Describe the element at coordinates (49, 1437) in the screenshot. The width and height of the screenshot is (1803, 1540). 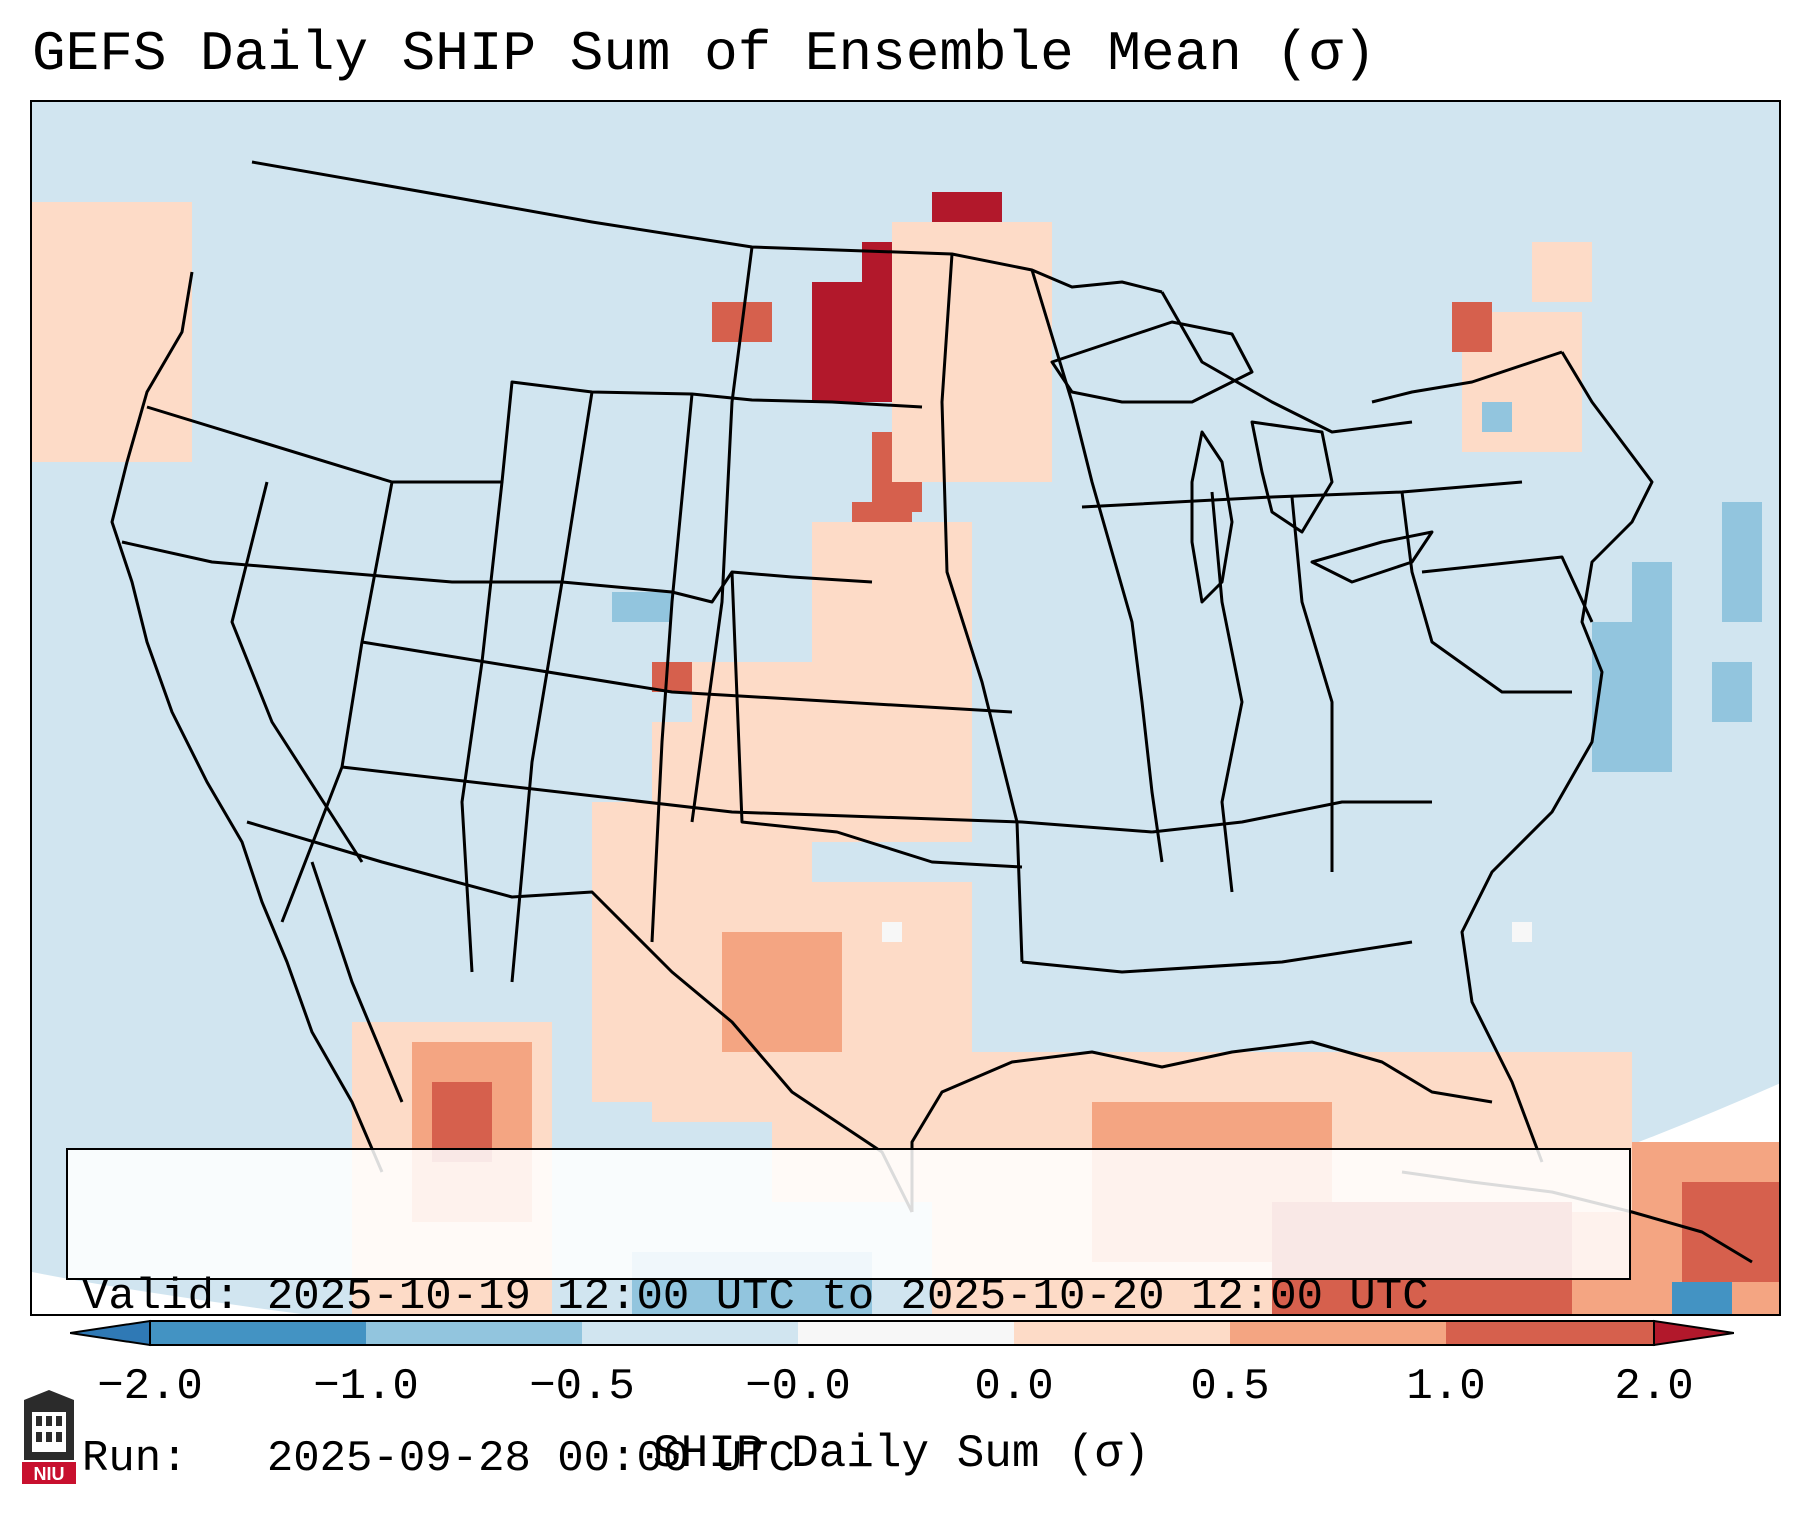
I see `university-seal-icon: NIU` at that location.